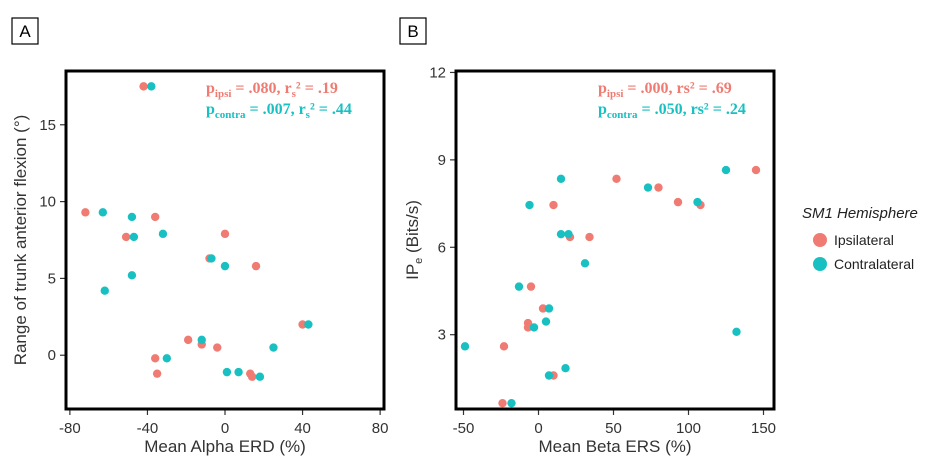 Image resolution: width=935 pixels, height=469 pixels. Describe the element at coordinates (442, 160) in the screenshot. I see `y-tick-label: 9` at that location.